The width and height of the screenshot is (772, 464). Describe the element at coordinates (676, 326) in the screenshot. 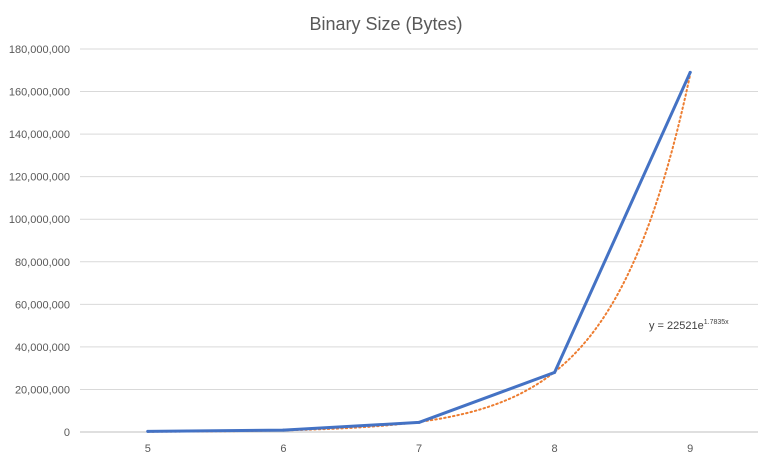

I see `trendline-equation-base: y = 22521e` at that location.